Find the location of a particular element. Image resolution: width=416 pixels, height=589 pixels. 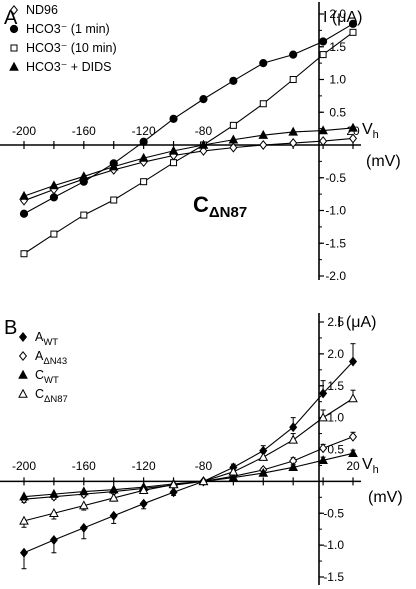

x-tick-label: 20 is located at coordinates (353, 466).